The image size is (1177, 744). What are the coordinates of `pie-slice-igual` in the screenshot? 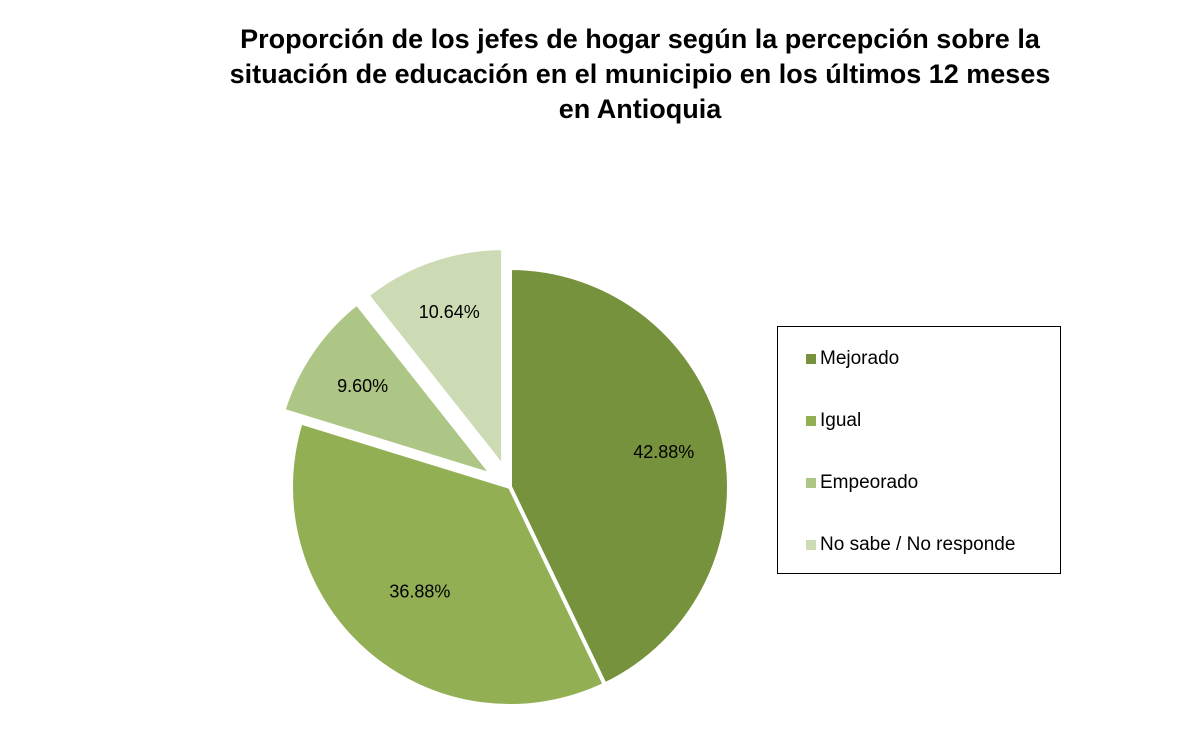 It's located at (448, 563).